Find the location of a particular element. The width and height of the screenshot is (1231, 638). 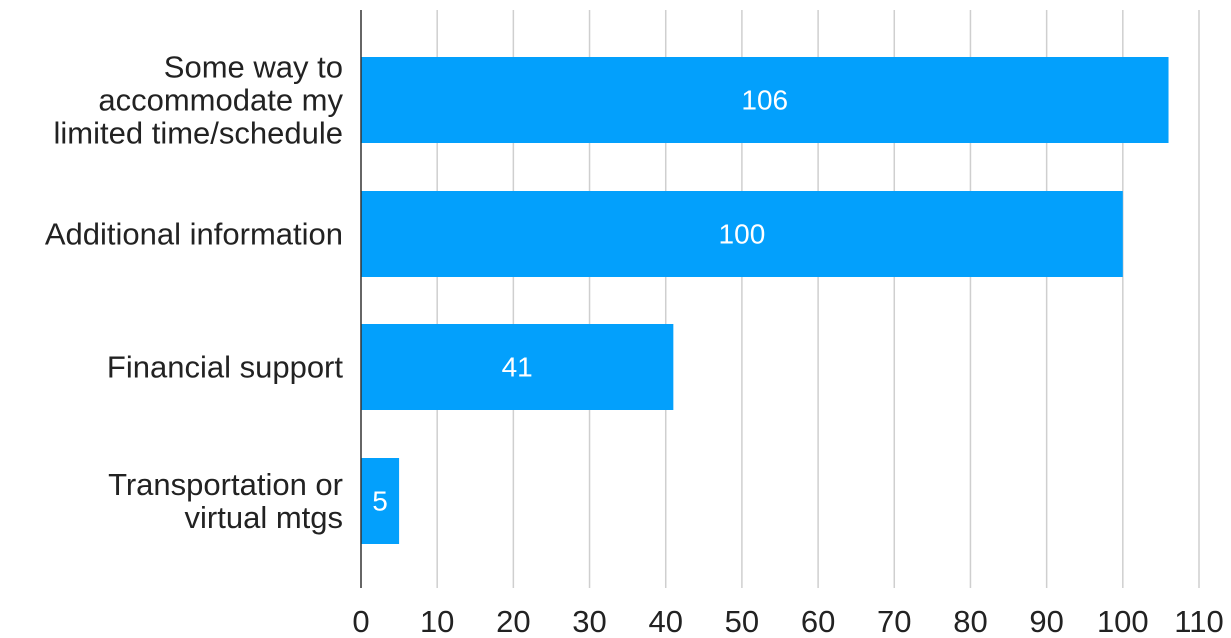

x-tick-label-100: 100 is located at coordinates (1123, 621).